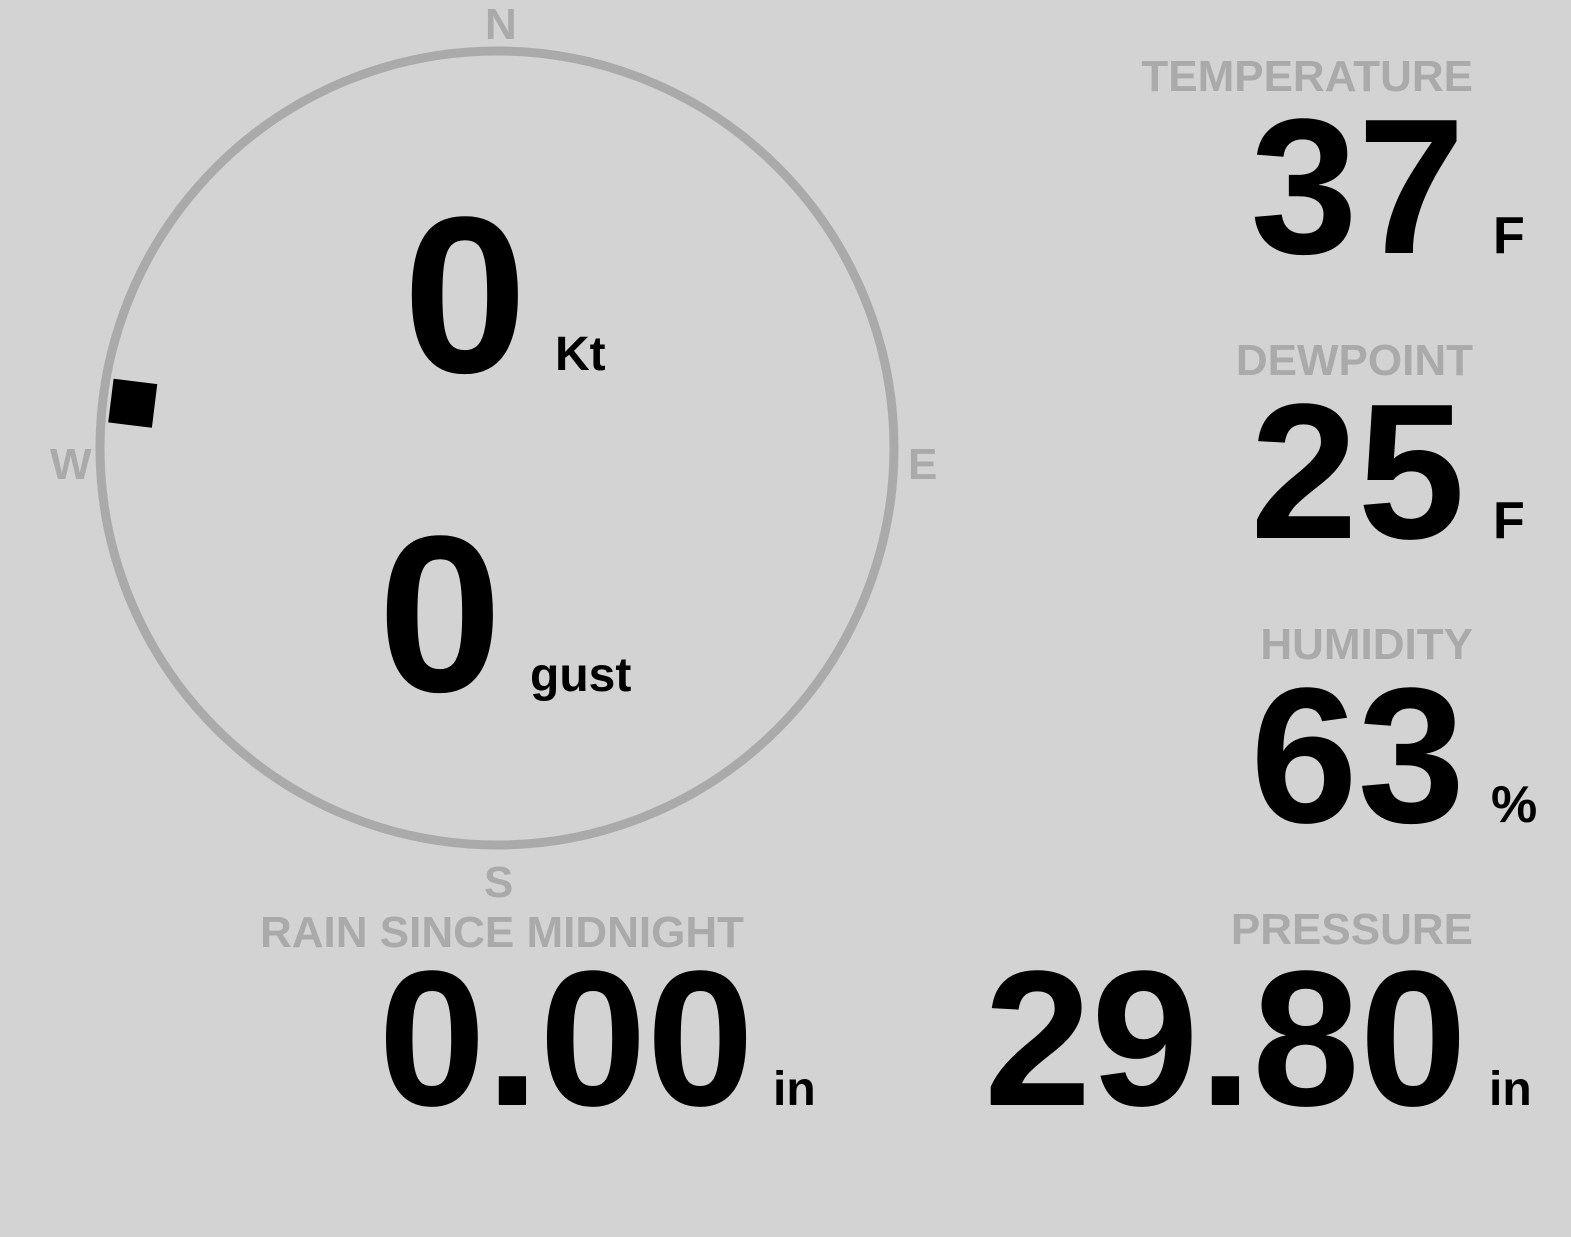  What do you see at coordinates (501, 24) in the screenshot?
I see `compass-north: N` at bounding box center [501, 24].